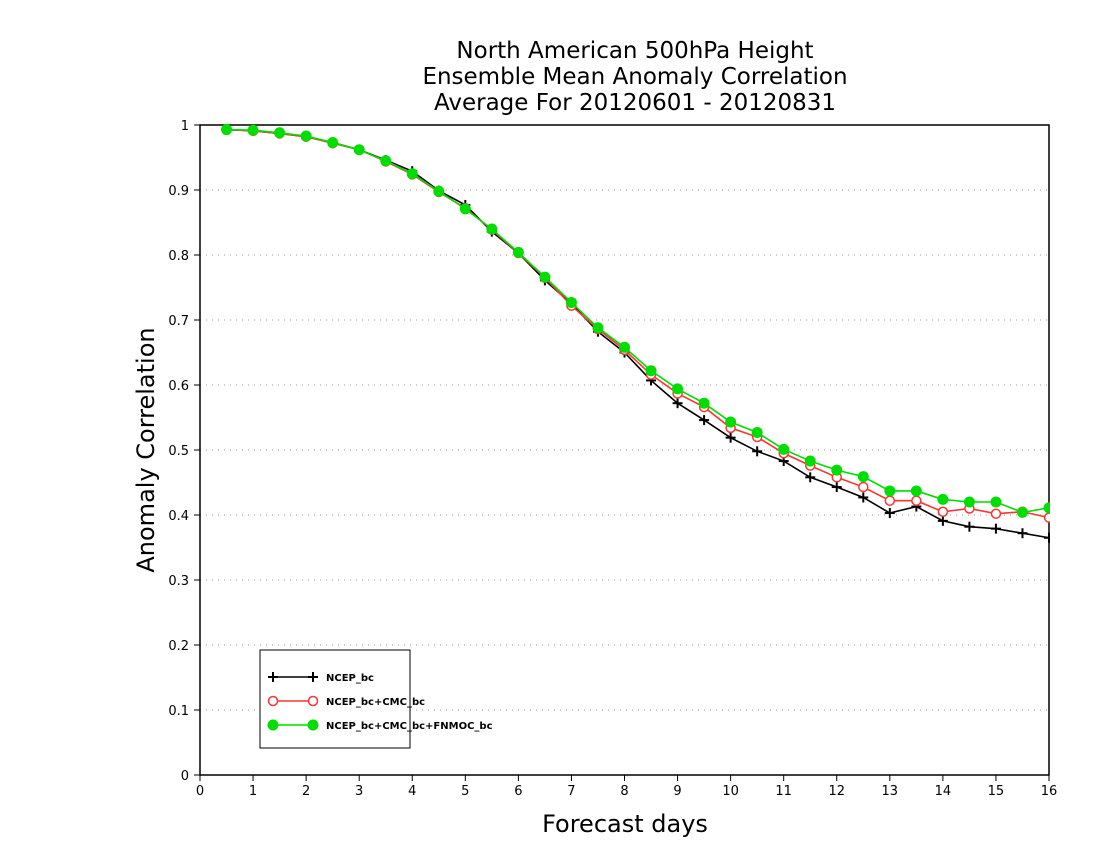 This screenshot has height=850, width=1100. Describe the element at coordinates (253, 791) in the screenshot. I see `x-tick-label-1: 1` at that location.